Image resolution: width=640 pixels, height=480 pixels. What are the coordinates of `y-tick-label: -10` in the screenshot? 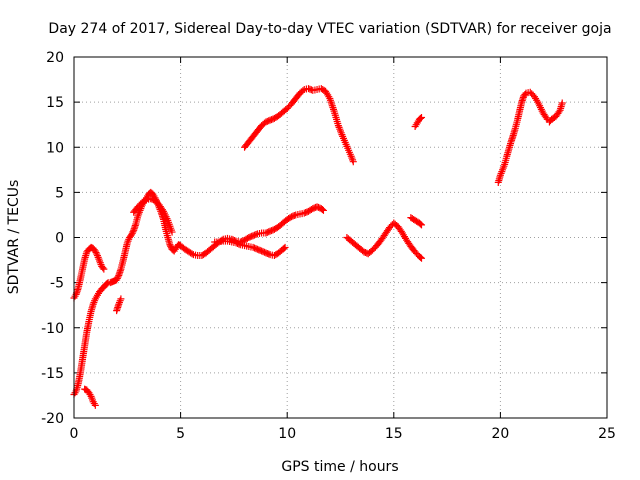 It's located at (52, 329).